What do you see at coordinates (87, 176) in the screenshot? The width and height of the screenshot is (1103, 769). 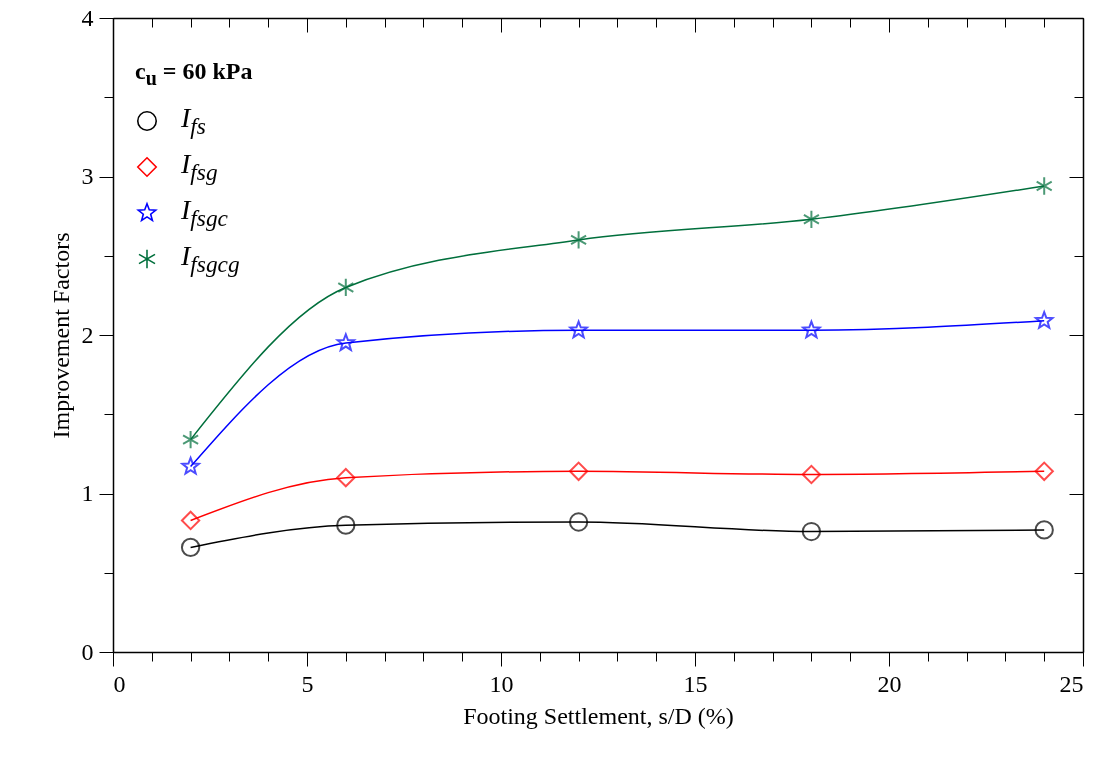 I see `y-tick-label: 3` at bounding box center [87, 176].